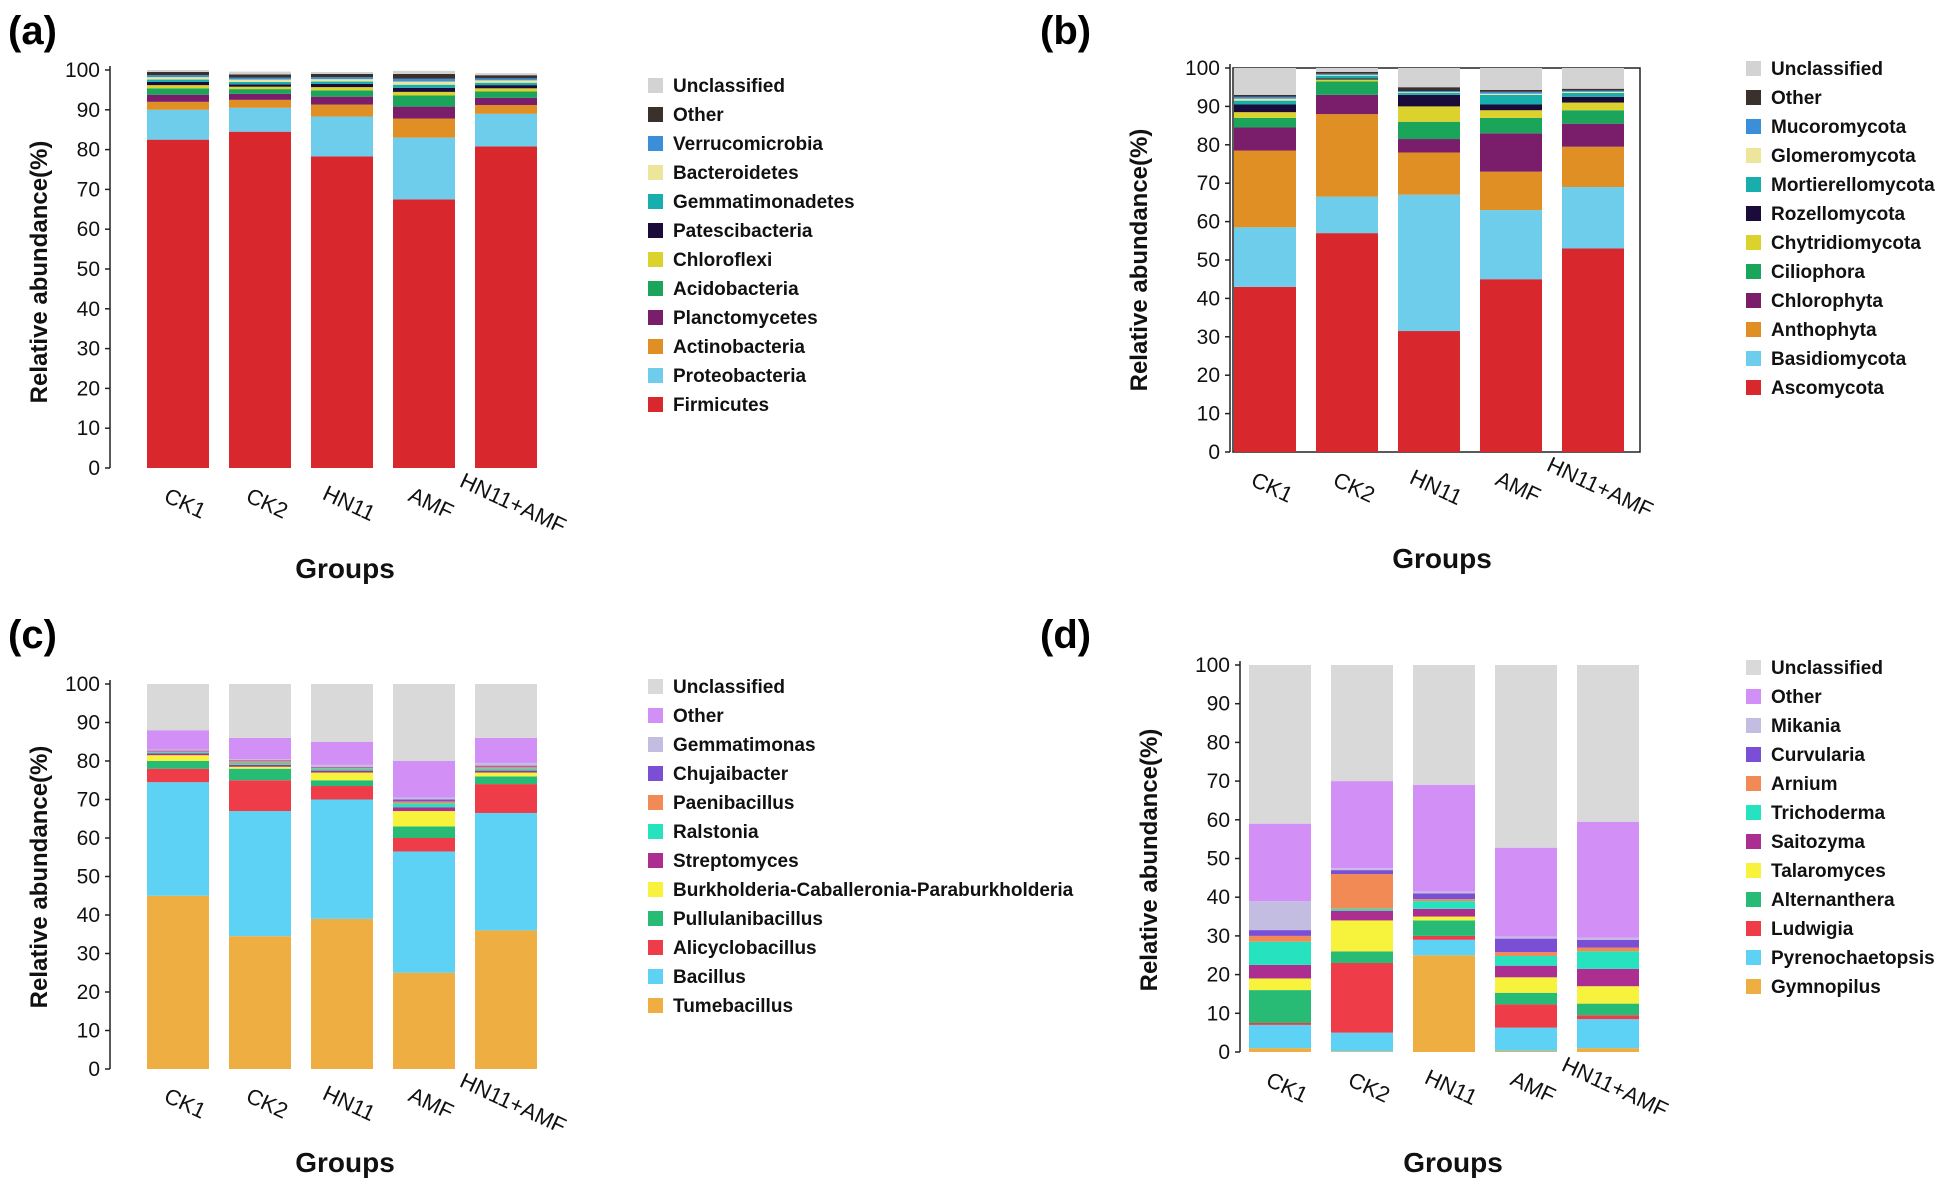 The height and width of the screenshot is (1189, 1957). What do you see at coordinates (424, 80) in the screenshot?
I see `bar-segment-verrucomicrobia-amf` at bounding box center [424, 80].